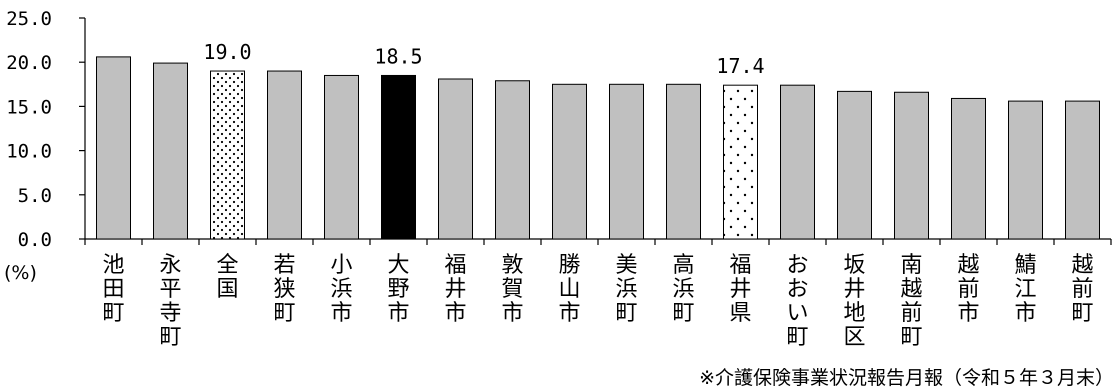 This screenshot has width=1118, height=392. What do you see at coordinates (227, 155) in the screenshot?
I see `bar-全国` at bounding box center [227, 155].